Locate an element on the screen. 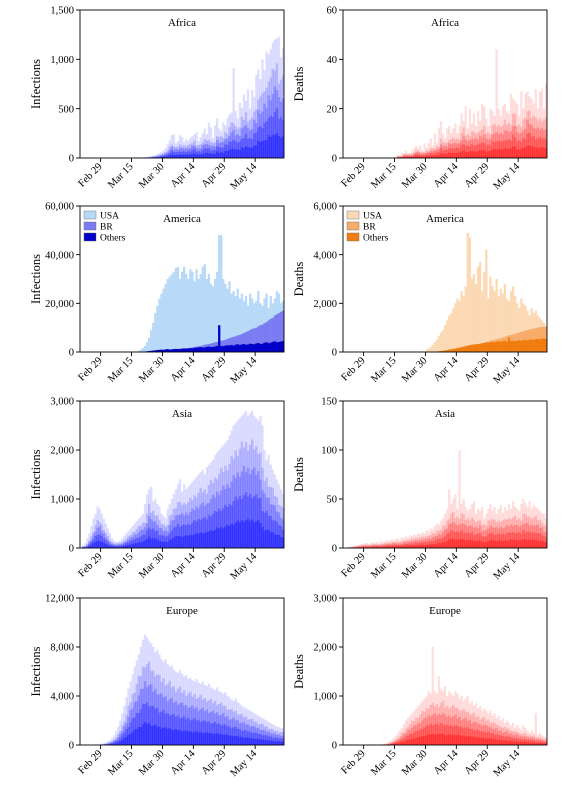 Image resolution: width=567 pixels, height=794 pixels. bar-others is located at coordinates (517, 346).